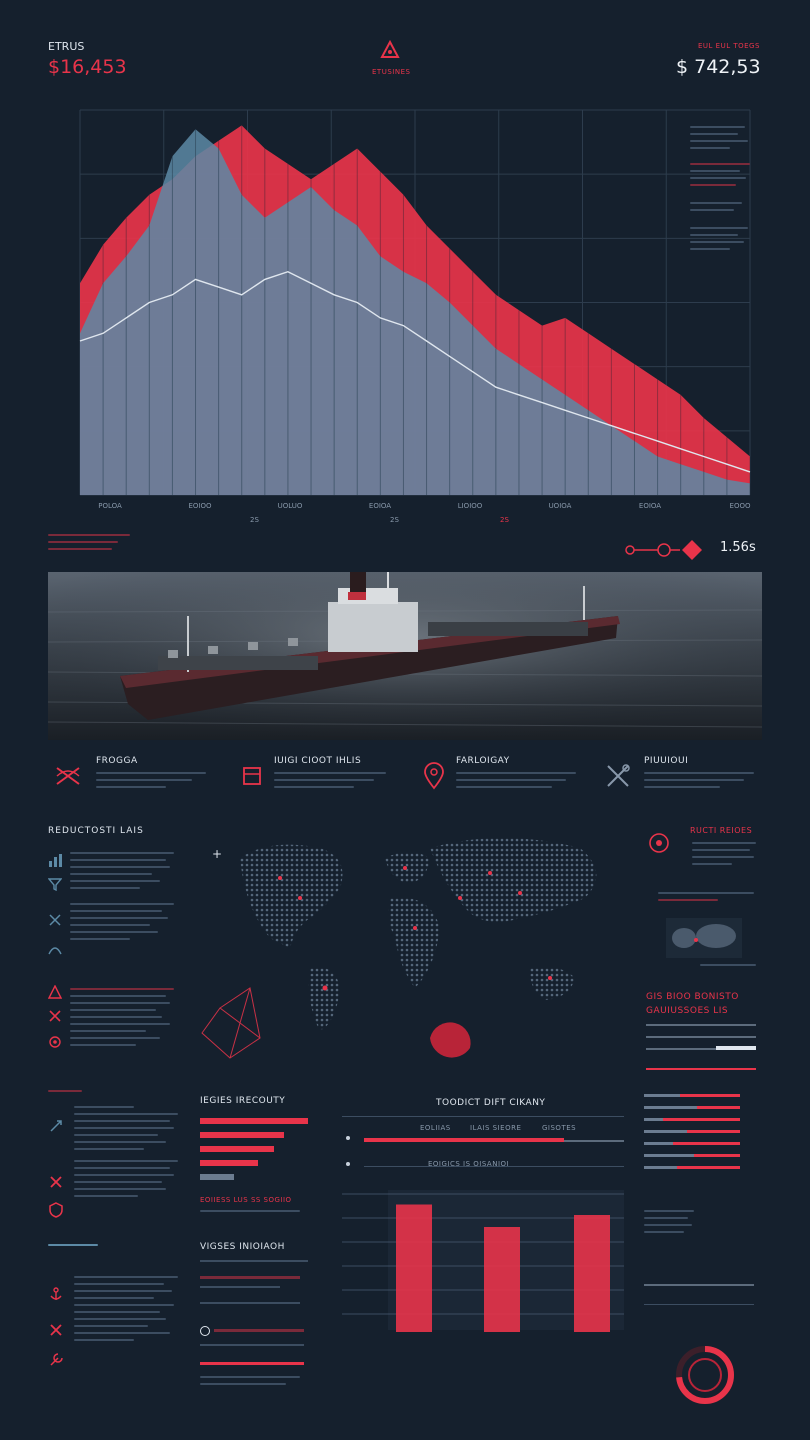  I want to click on table-panel-title: TOODICT DIFT CIKANY, so click(491, 1103).